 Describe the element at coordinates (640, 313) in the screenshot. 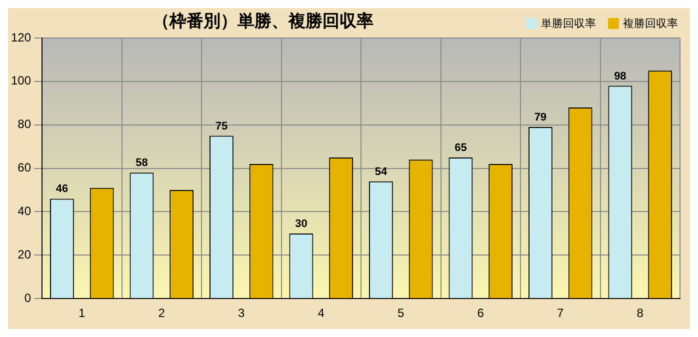

I see `x-tick-label: 8` at that location.